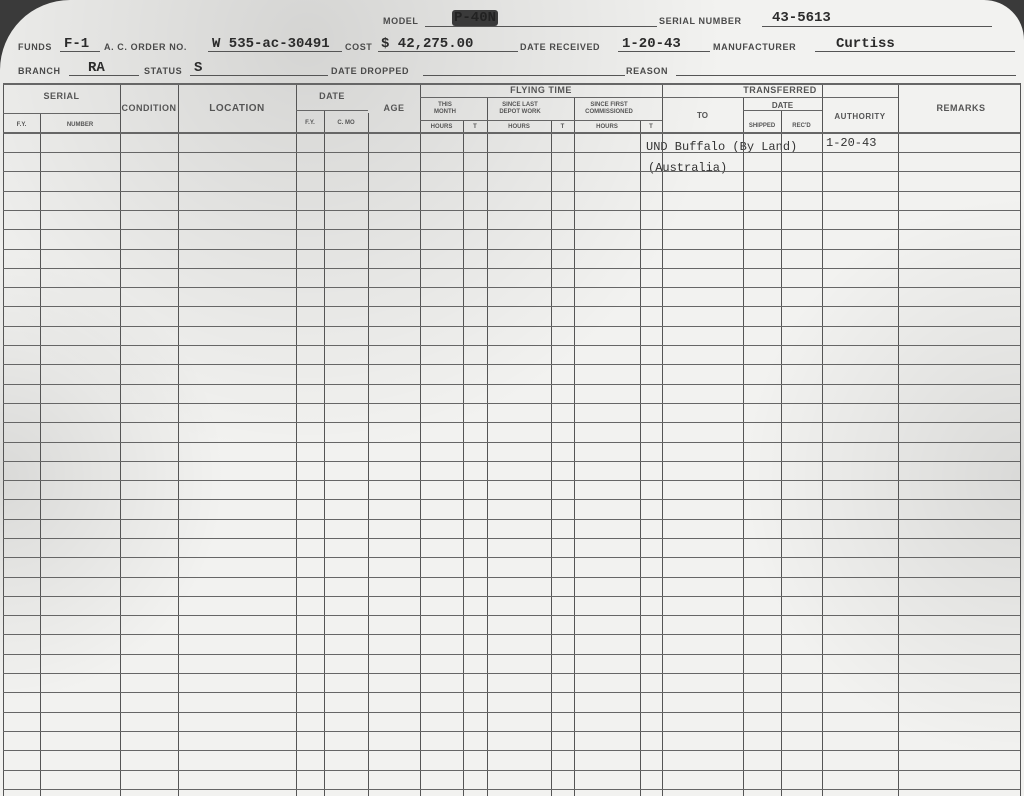  I want to click on model-label: MODEL, so click(401, 21).